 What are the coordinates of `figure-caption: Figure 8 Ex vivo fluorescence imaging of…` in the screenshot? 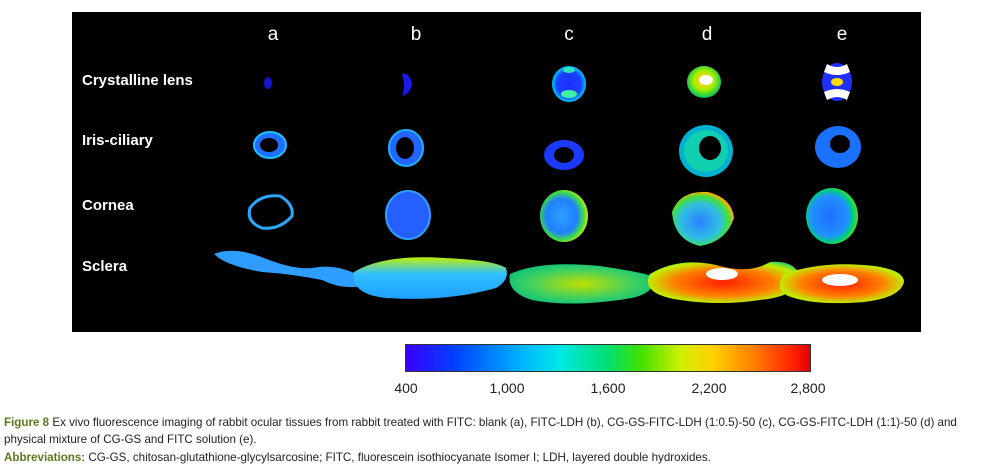 It's located at (498, 431).